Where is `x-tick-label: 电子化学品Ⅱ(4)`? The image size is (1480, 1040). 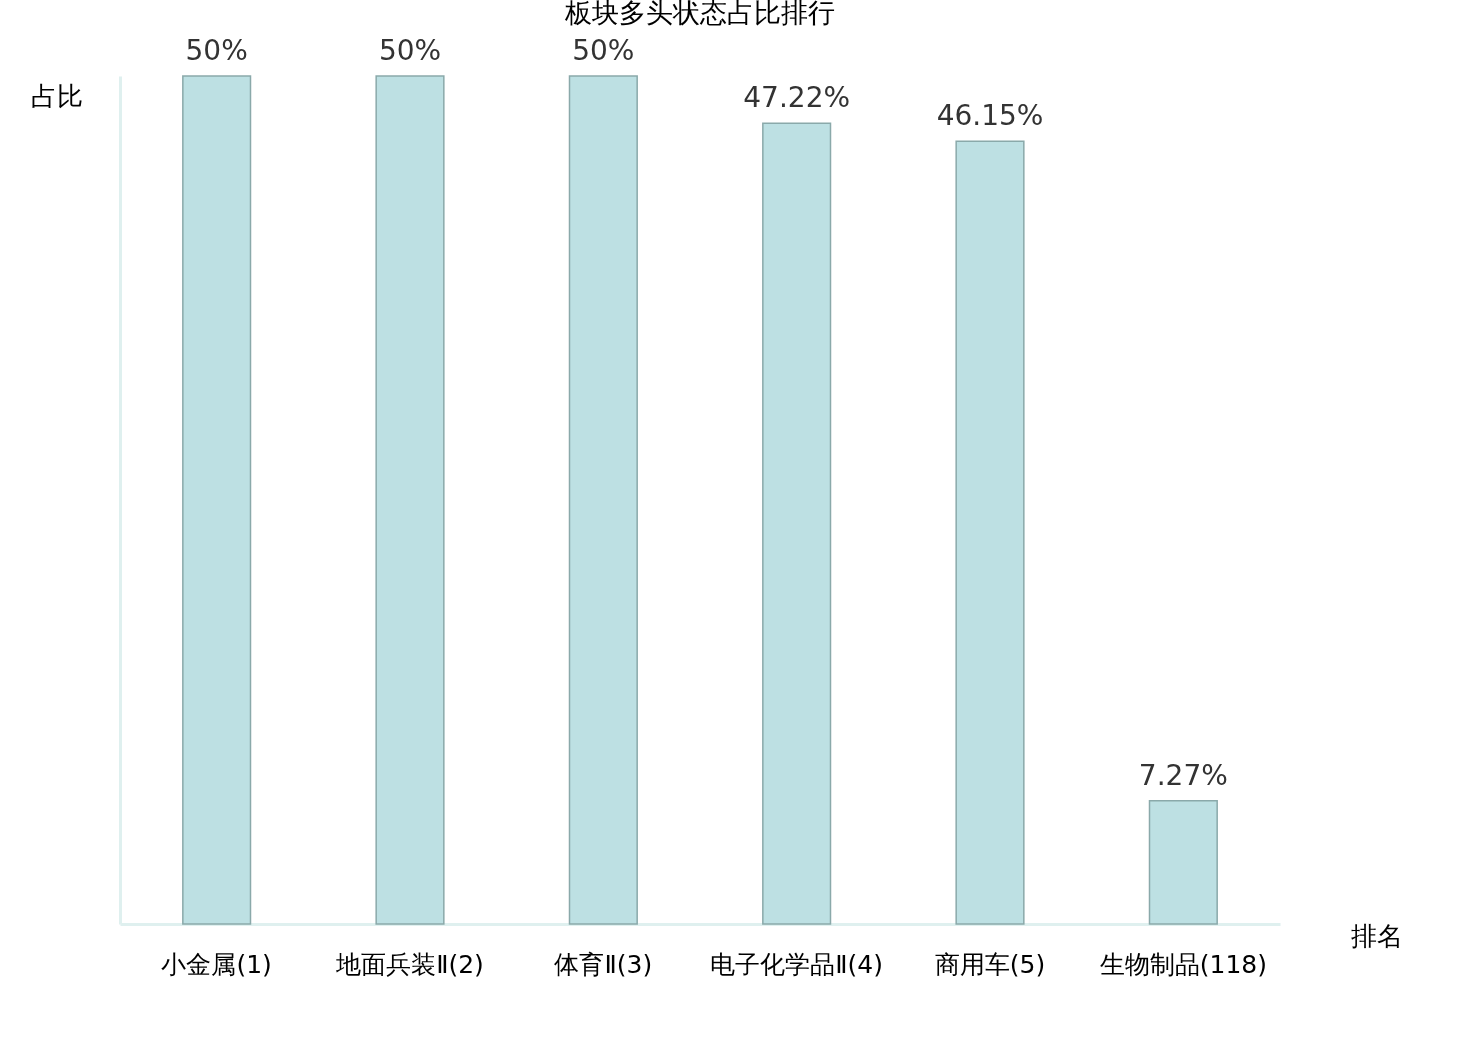 x-tick-label: 电子化学品Ⅱ(4) is located at coordinates (797, 964).